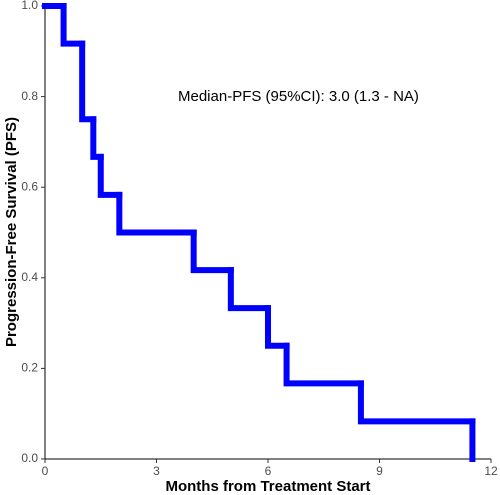 The height and width of the screenshot is (495, 500). What do you see at coordinates (11, 232) in the screenshot?
I see `y-axis-title: Progression-Free Survival (PFS)` at bounding box center [11, 232].